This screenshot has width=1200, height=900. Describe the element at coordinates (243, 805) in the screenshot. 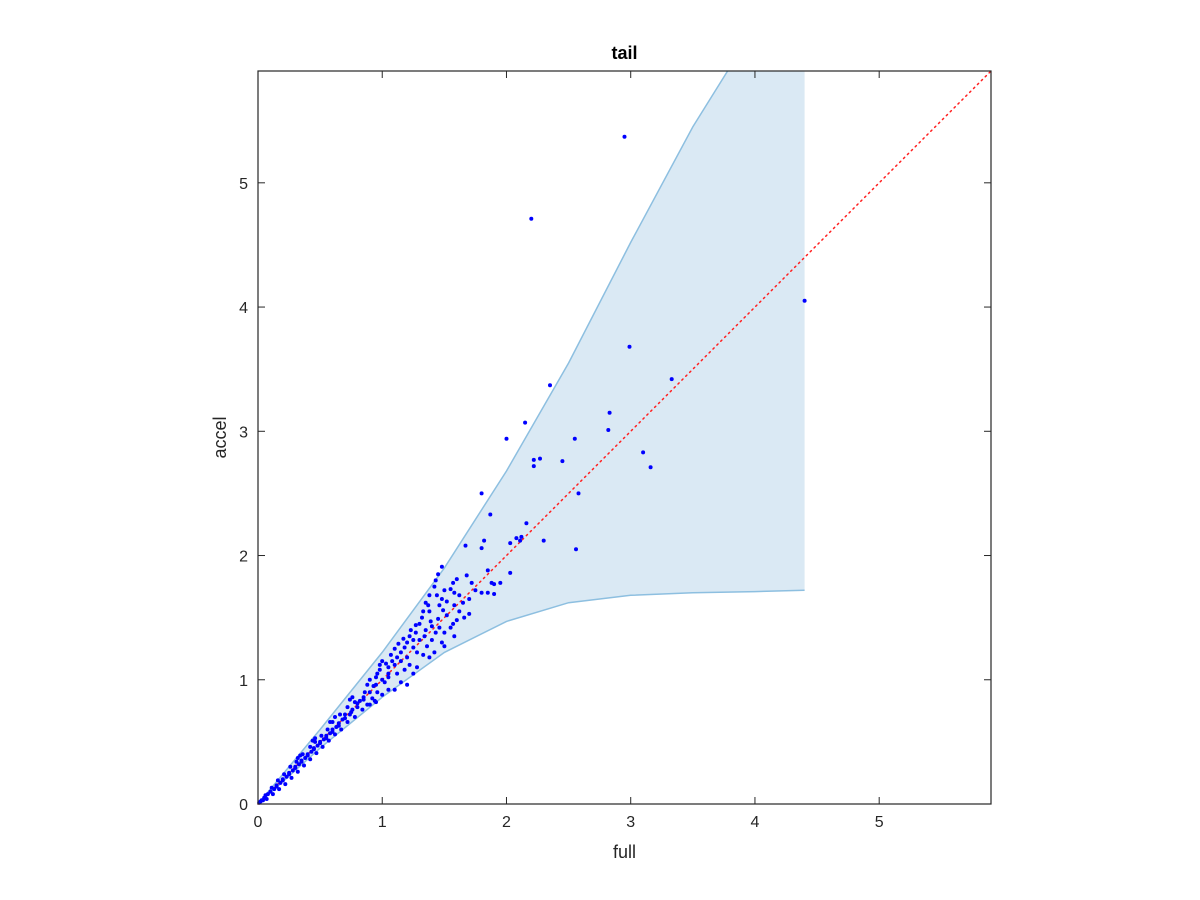

I see `y-tick-label: 0` at that location.